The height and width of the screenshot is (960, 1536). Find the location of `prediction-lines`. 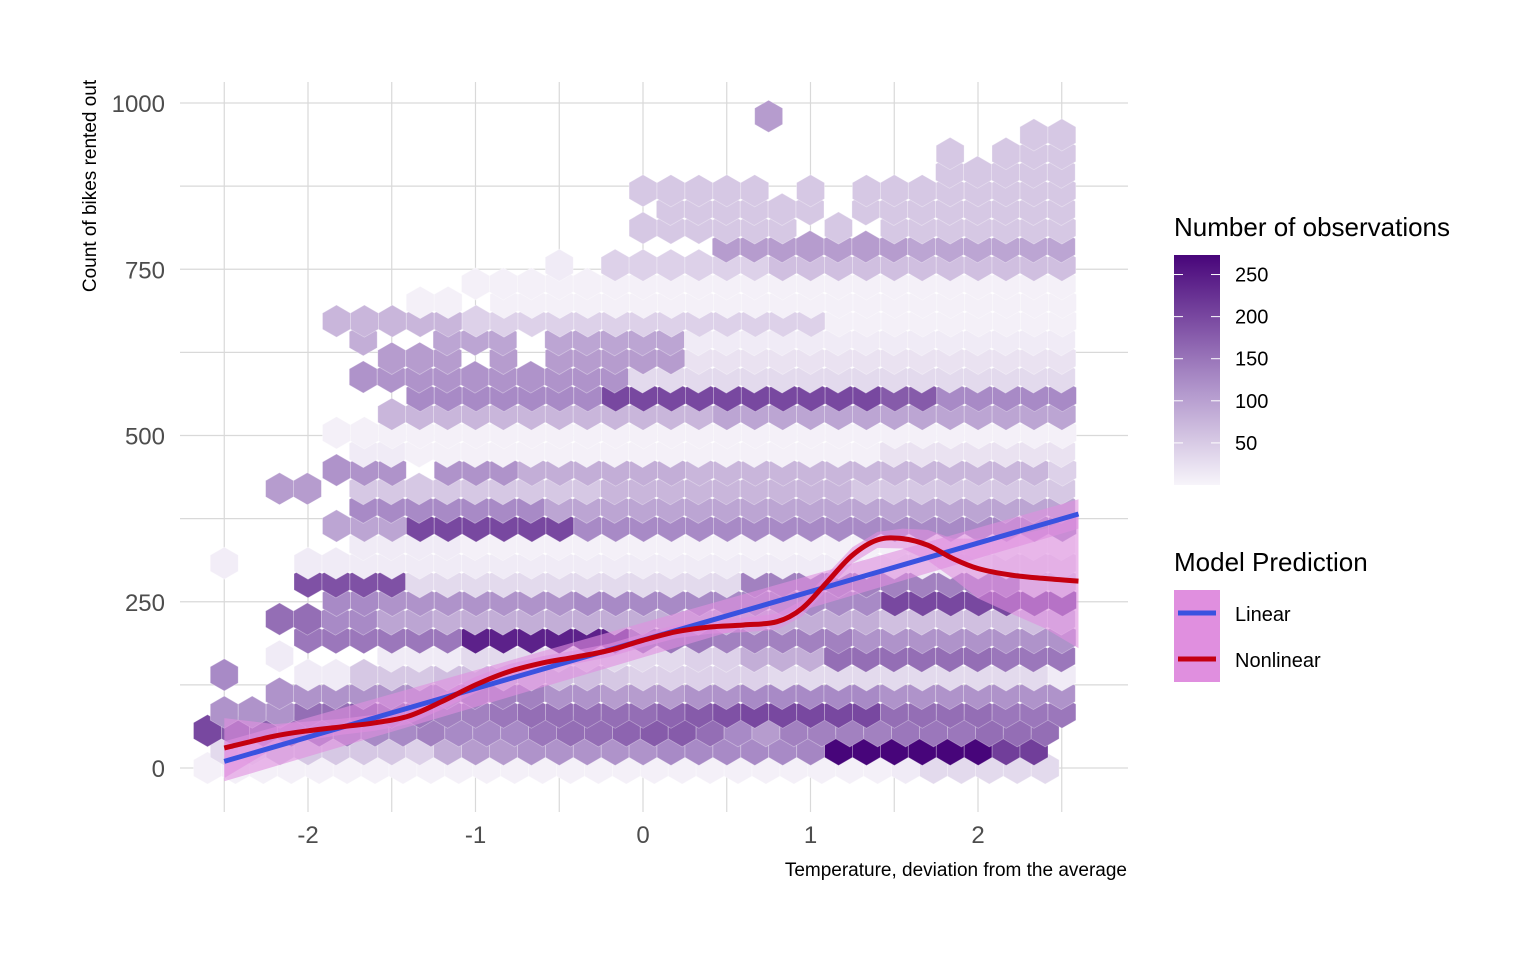

prediction-lines is located at coordinates (651, 637).